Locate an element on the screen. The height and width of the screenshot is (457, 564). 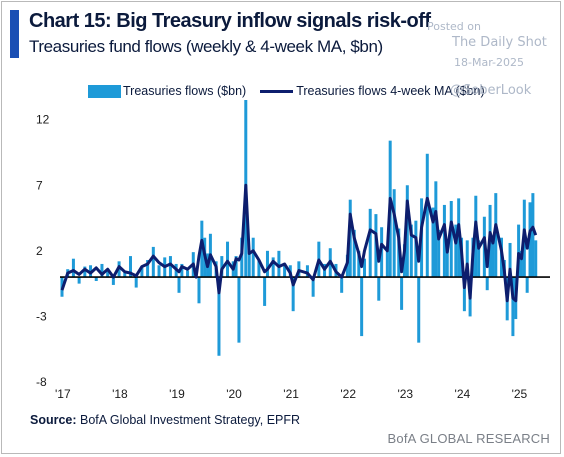
y-tick-label: 2 is located at coordinates (39, 251).